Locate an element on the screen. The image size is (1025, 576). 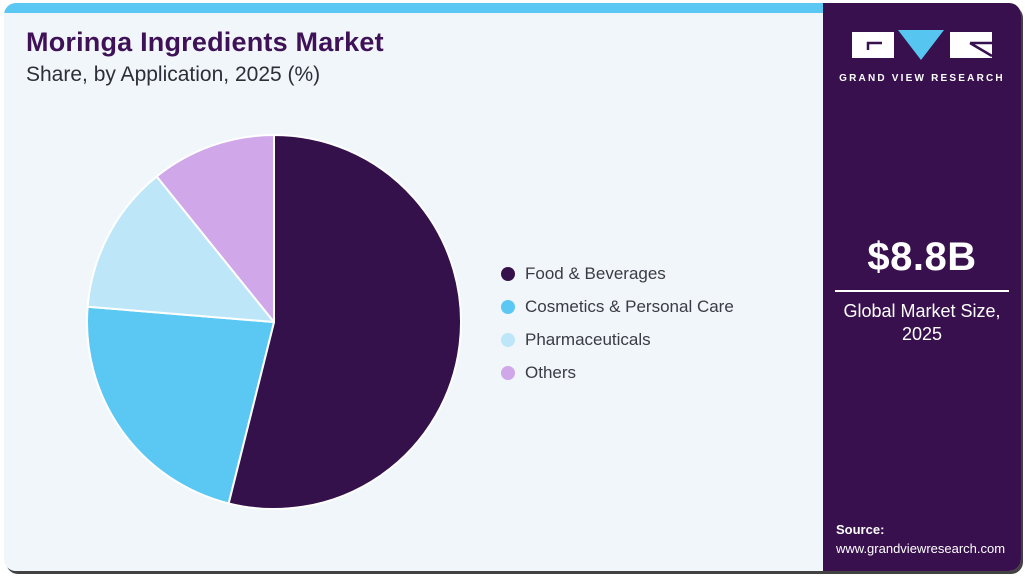
source-url: www.grandviewresearch.com is located at coordinates (921, 548).